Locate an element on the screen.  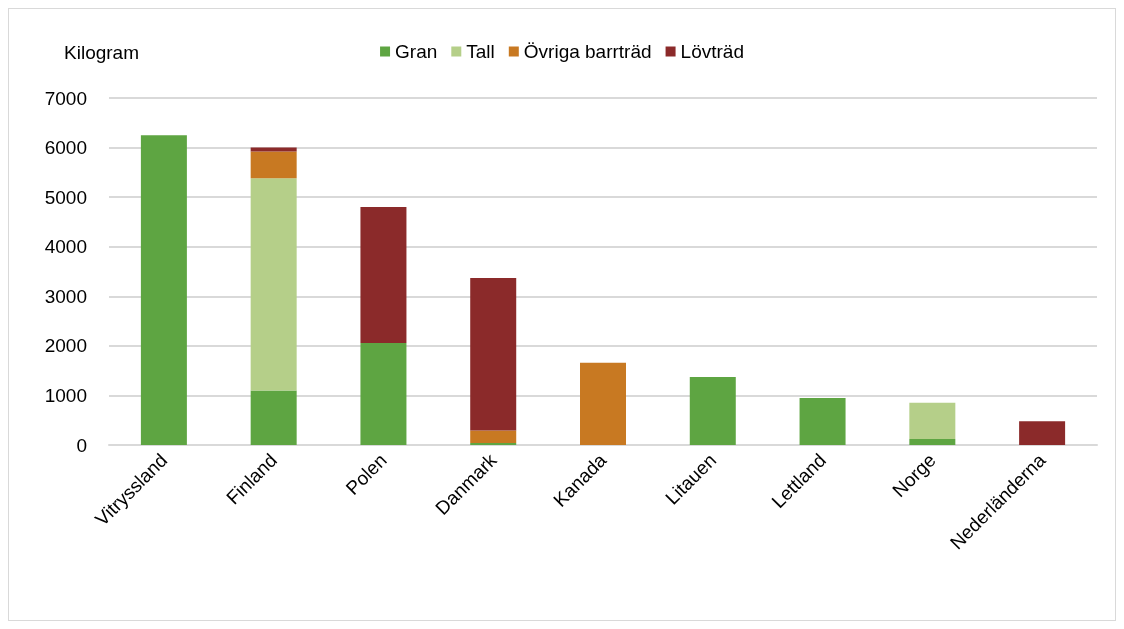
y-axis-title: Kilogram is located at coordinates (101, 52).